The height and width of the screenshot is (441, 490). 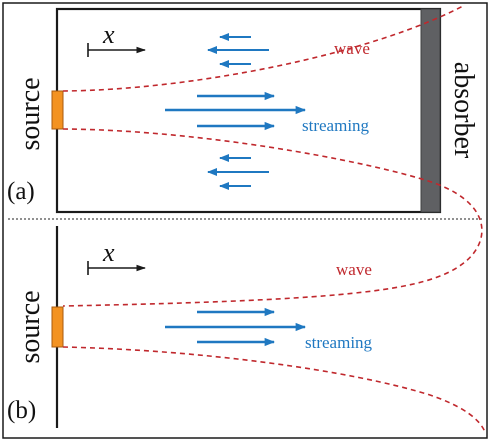 I want to click on panel-label-a: (a), so click(x=21, y=191).